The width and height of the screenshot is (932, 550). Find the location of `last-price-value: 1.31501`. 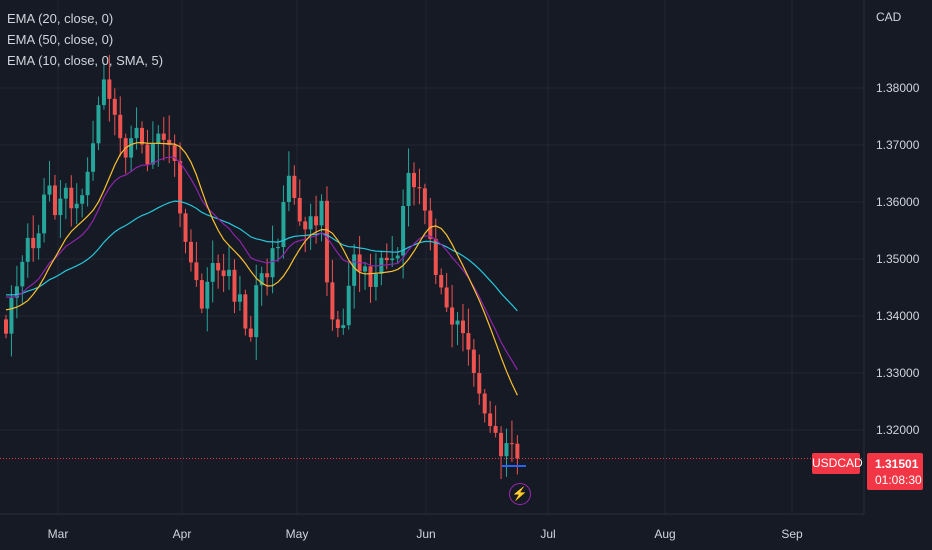

last-price-value: 1.31501 is located at coordinates (897, 464).